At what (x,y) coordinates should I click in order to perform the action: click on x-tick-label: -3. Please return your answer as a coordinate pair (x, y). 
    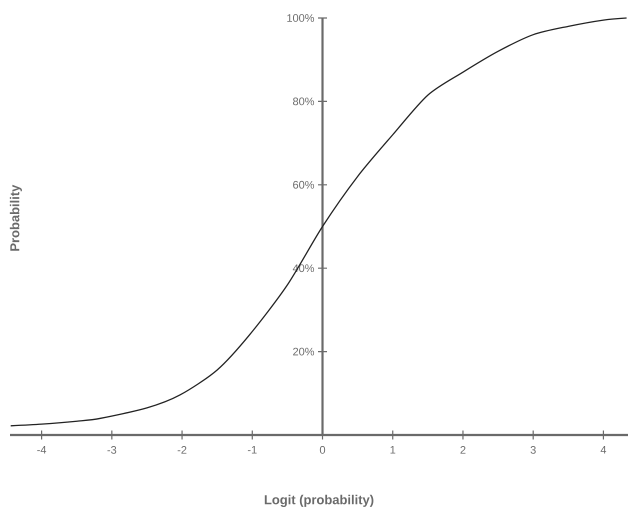
    Looking at the image, I should click on (111, 450).